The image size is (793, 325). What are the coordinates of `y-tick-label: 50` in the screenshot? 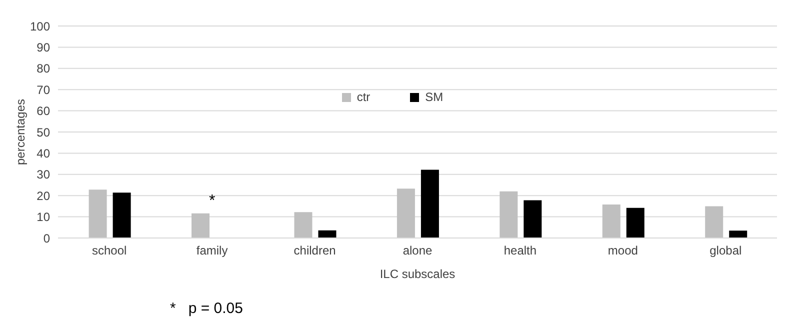 It's located at (43, 132).